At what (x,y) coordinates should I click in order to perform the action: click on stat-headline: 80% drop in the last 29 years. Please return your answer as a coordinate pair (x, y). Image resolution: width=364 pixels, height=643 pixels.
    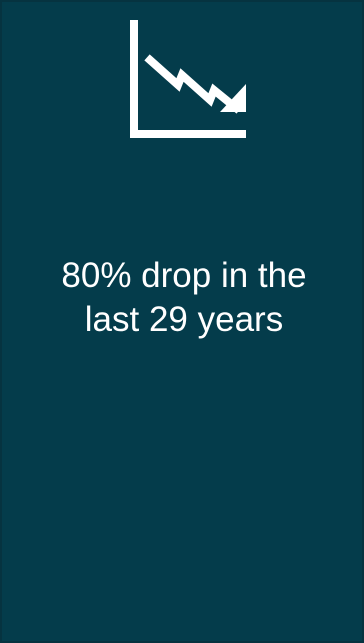
    Looking at the image, I should click on (183, 298).